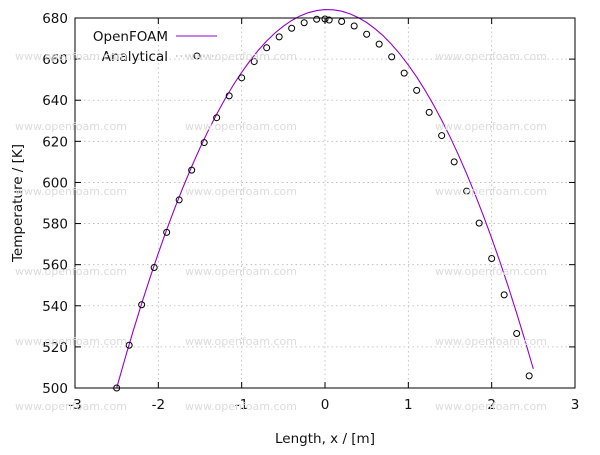 The height and width of the screenshot is (455, 600). Describe the element at coordinates (55, 101) in the screenshot. I see `y-tick-label: 640` at that location.